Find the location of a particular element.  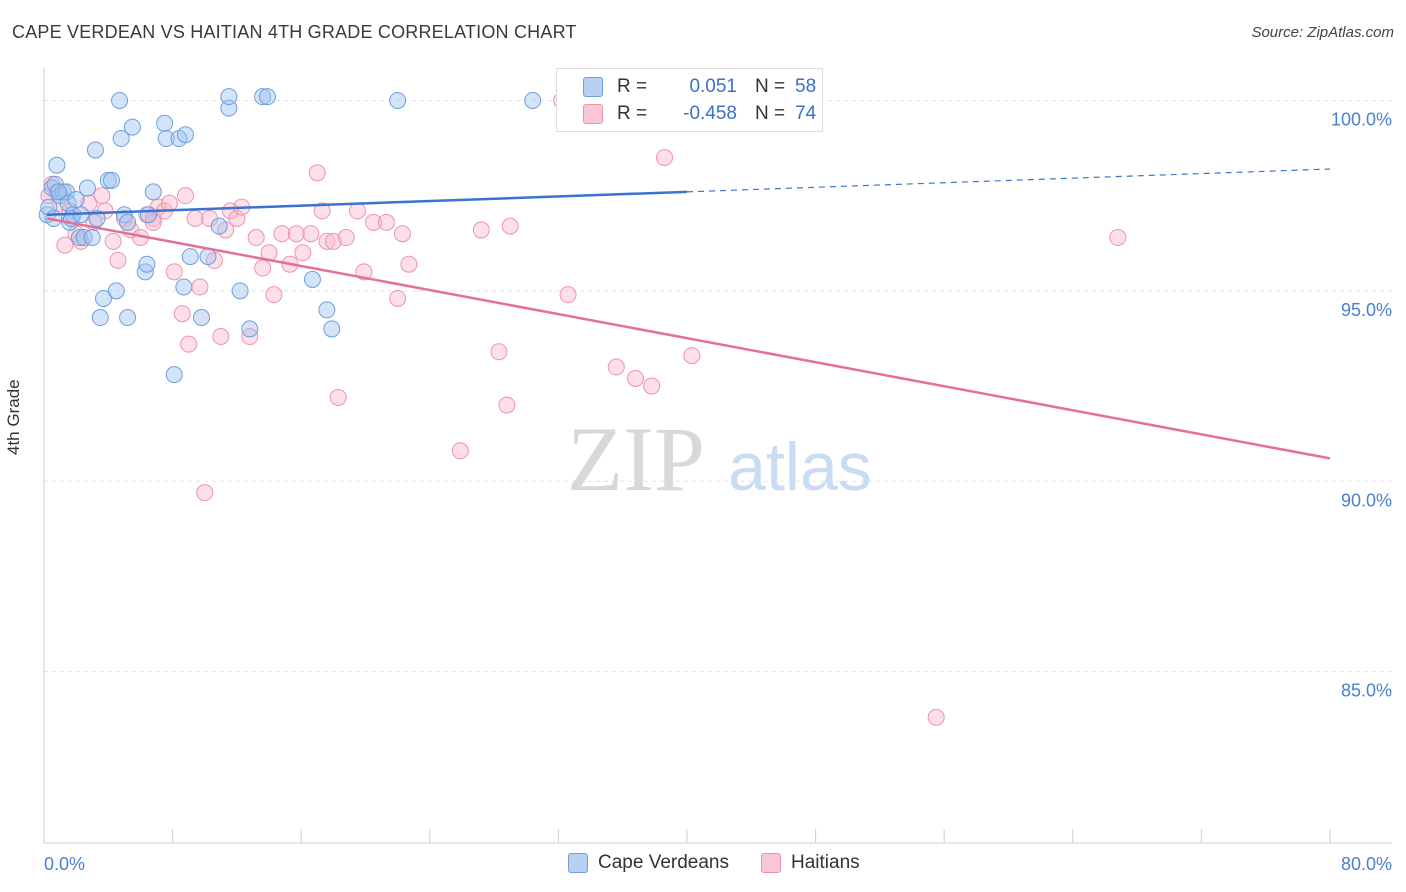

legend-item-cape-verdeans: Cape Verdeans is located at coordinates (648, 863).